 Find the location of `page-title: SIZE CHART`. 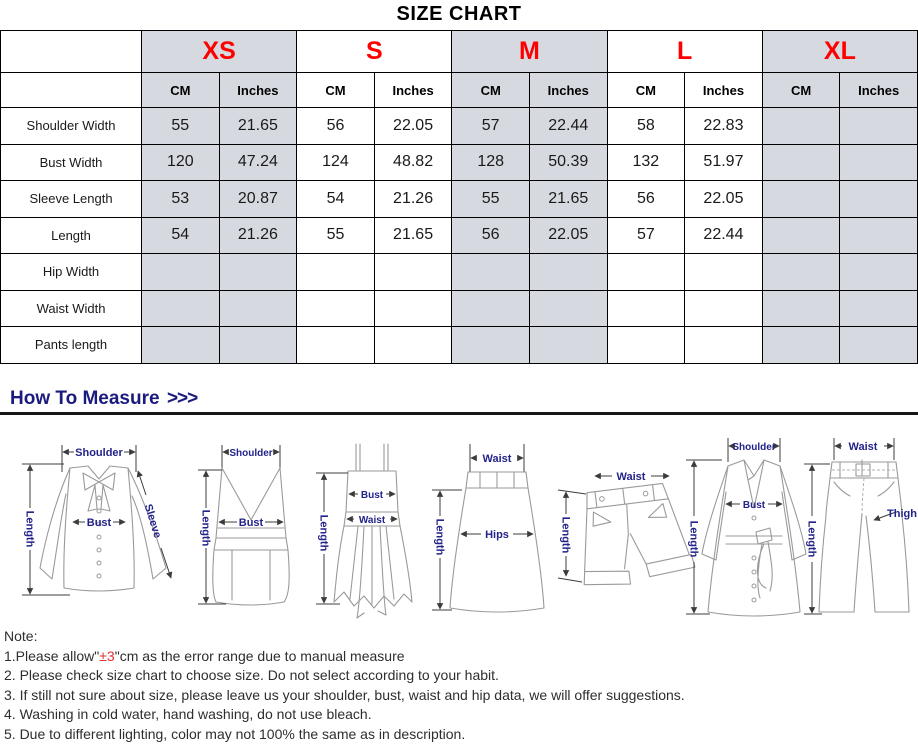

page-title: SIZE CHART is located at coordinates (459, 14).